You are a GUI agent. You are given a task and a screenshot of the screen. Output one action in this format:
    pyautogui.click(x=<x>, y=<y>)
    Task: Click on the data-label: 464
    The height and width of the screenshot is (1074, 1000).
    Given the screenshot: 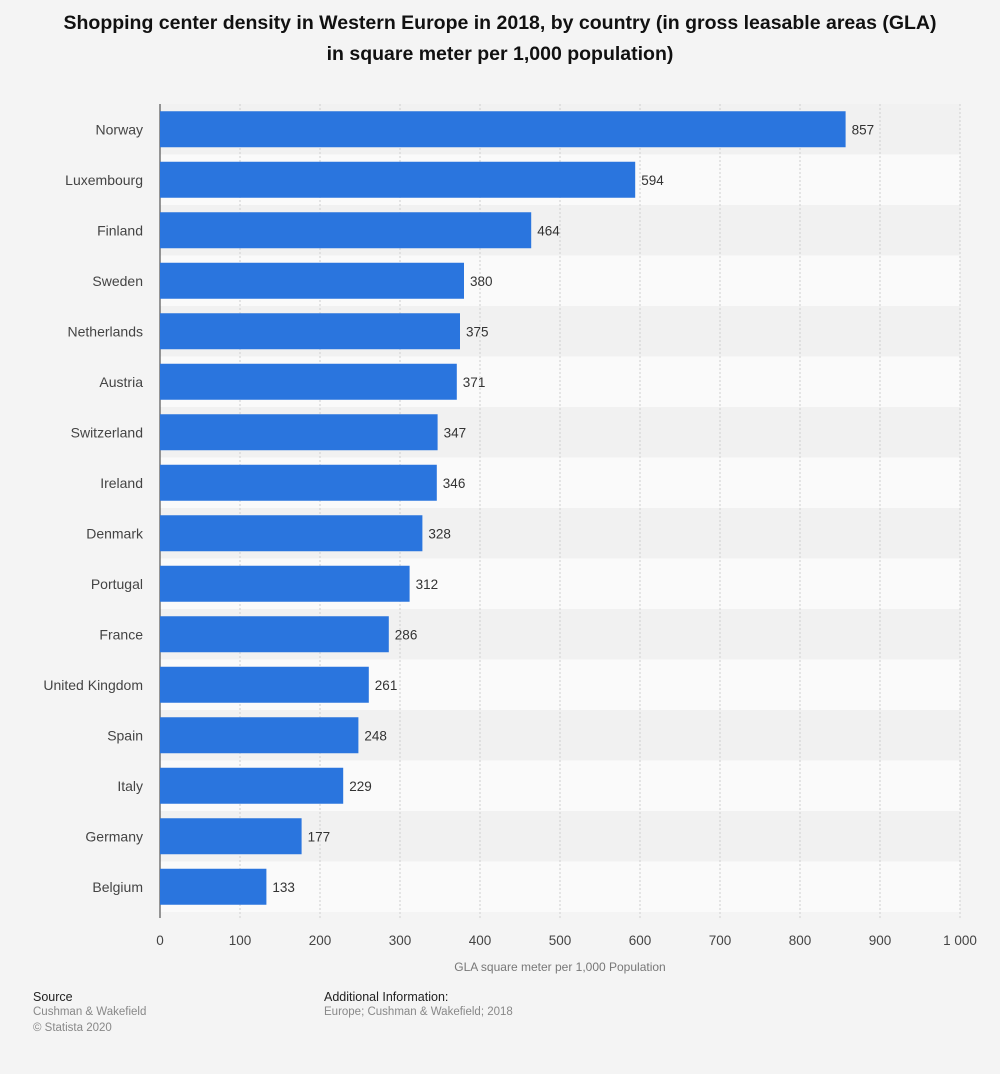 What is the action you would take?
    pyautogui.click(x=548, y=230)
    